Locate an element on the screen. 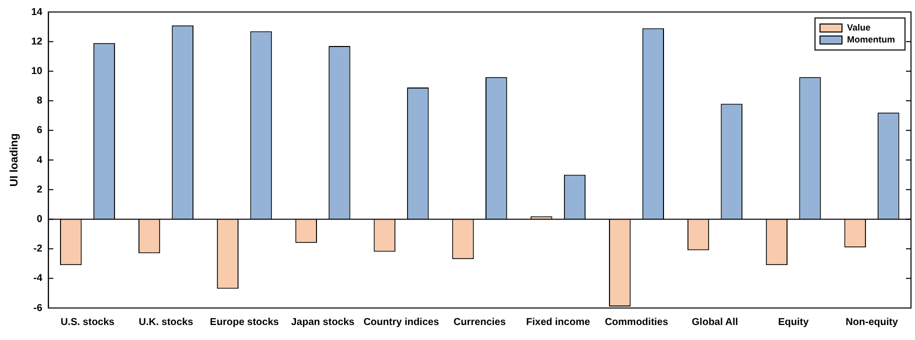  y-tick-label: 8 is located at coordinates (39, 101).